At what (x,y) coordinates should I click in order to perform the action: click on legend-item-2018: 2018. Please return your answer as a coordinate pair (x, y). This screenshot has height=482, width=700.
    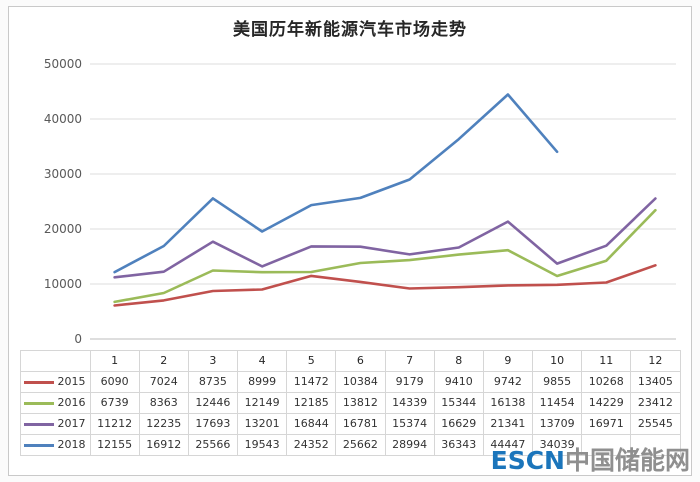
    Looking at the image, I should click on (55, 445).